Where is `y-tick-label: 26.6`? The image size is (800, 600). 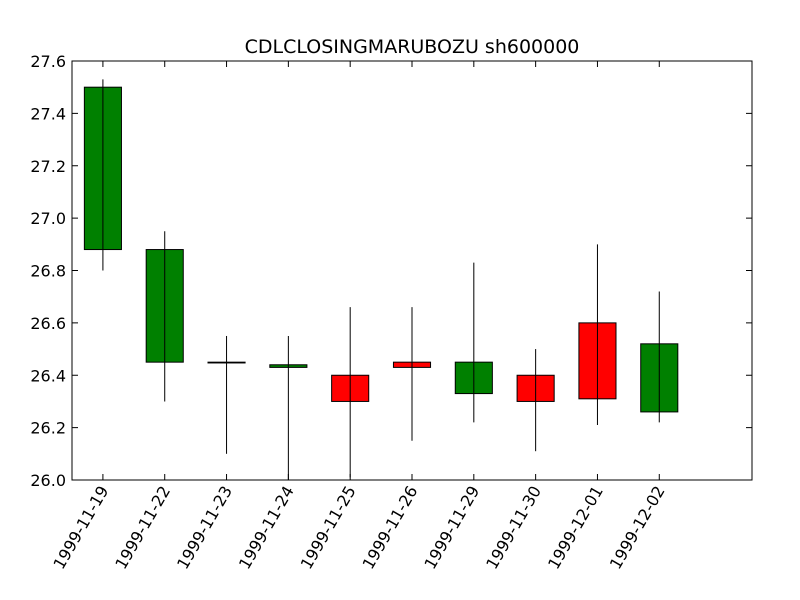 y-tick-label: 26.6 is located at coordinates (48, 323).